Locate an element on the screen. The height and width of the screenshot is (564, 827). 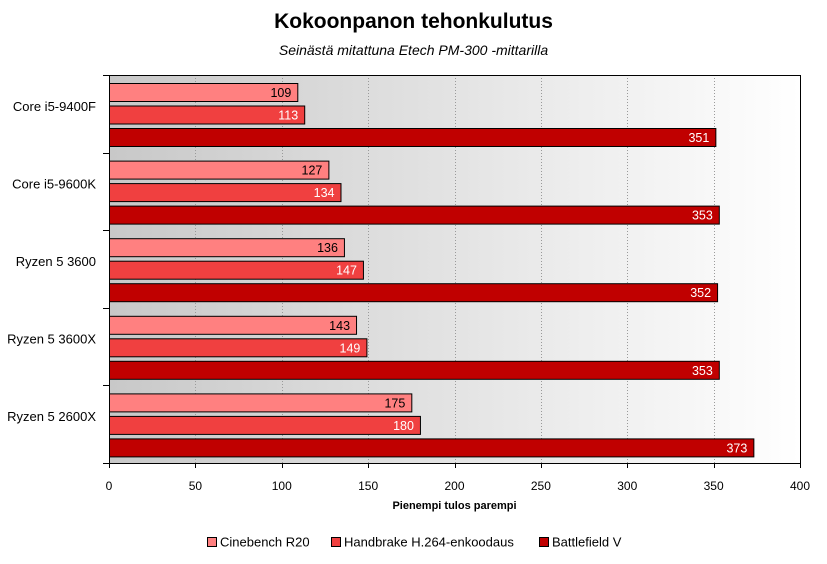
category-label: Ryzen 5 3600X is located at coordinates (51, 339).